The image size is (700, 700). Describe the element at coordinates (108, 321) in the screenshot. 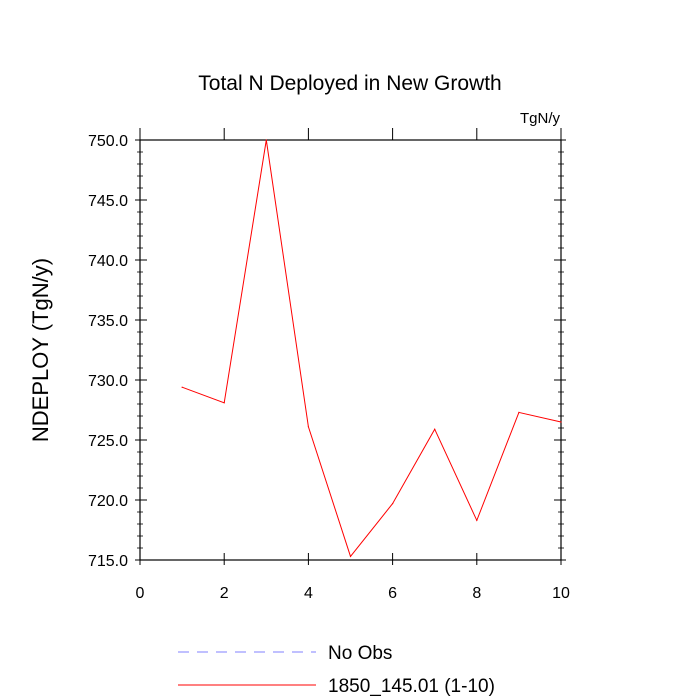

I see `y-tick-label: 735.0` at that location.